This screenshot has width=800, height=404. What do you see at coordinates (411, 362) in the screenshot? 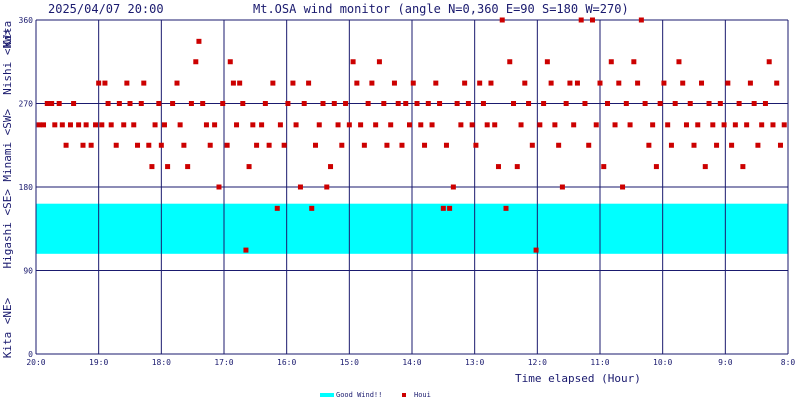
I see `x-tick-label-6: 14:0` at bounding box center [411, 362].